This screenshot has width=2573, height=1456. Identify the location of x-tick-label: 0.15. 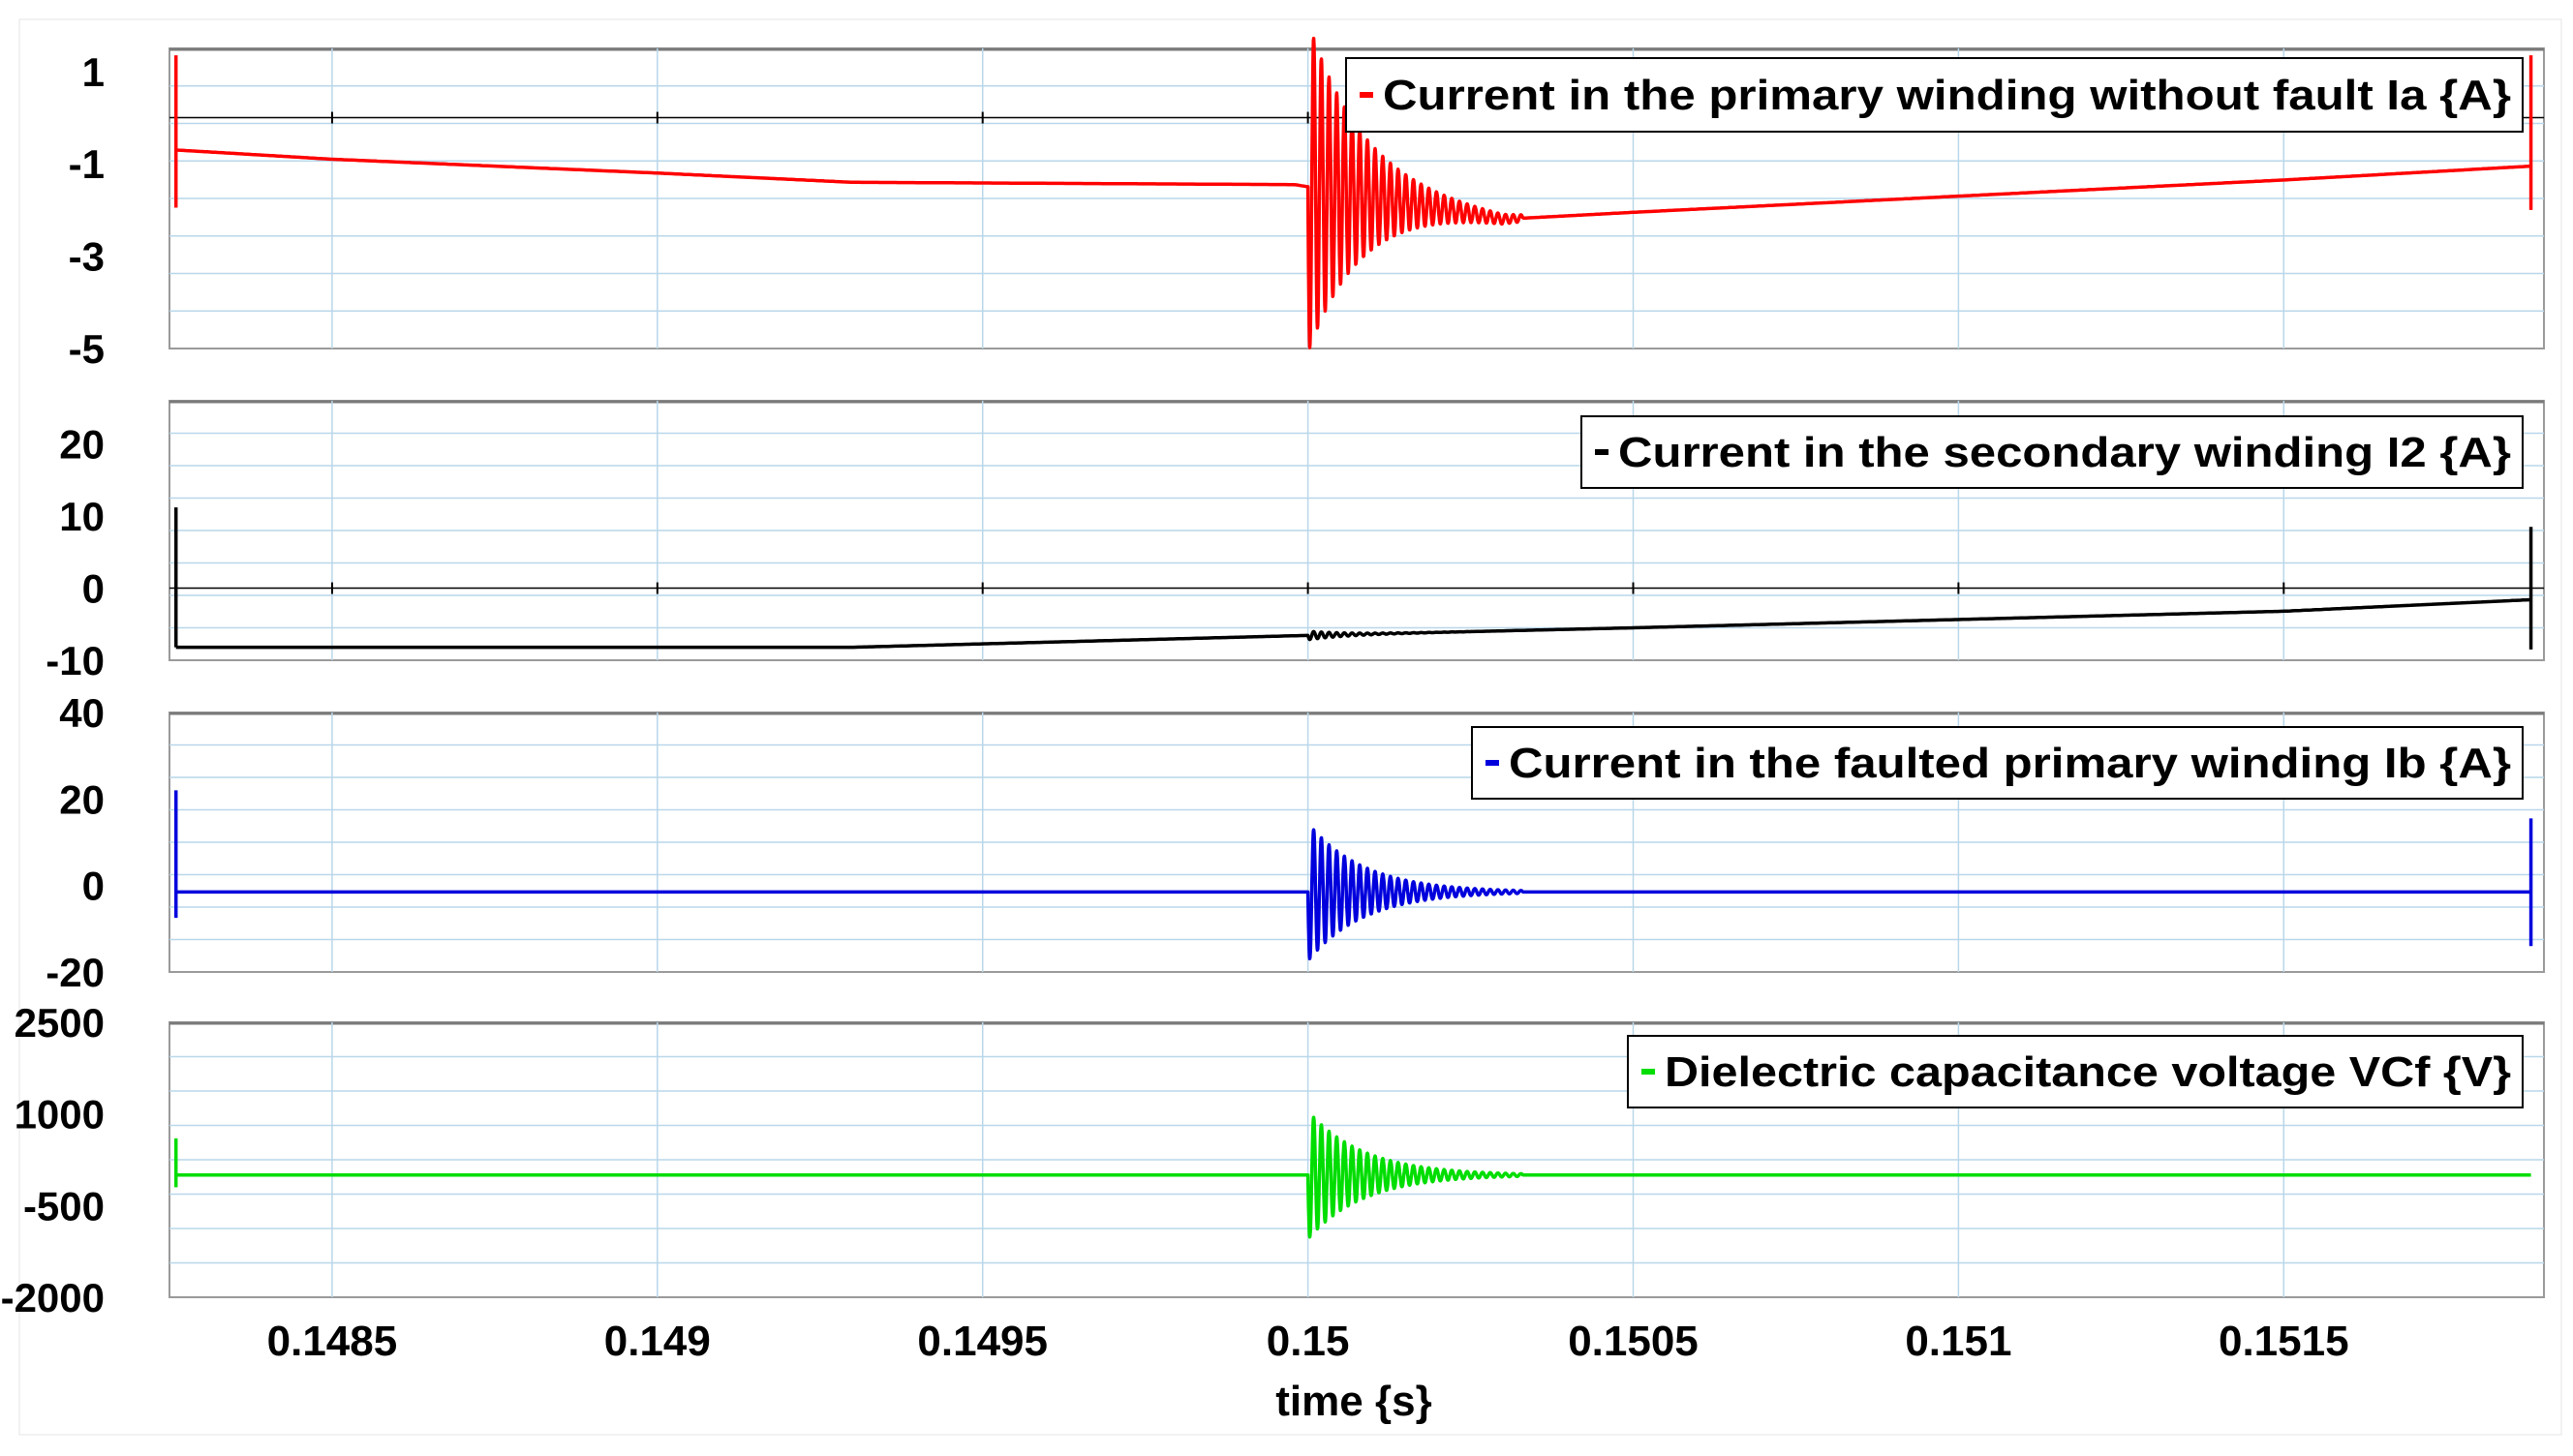
(1309, 1342).